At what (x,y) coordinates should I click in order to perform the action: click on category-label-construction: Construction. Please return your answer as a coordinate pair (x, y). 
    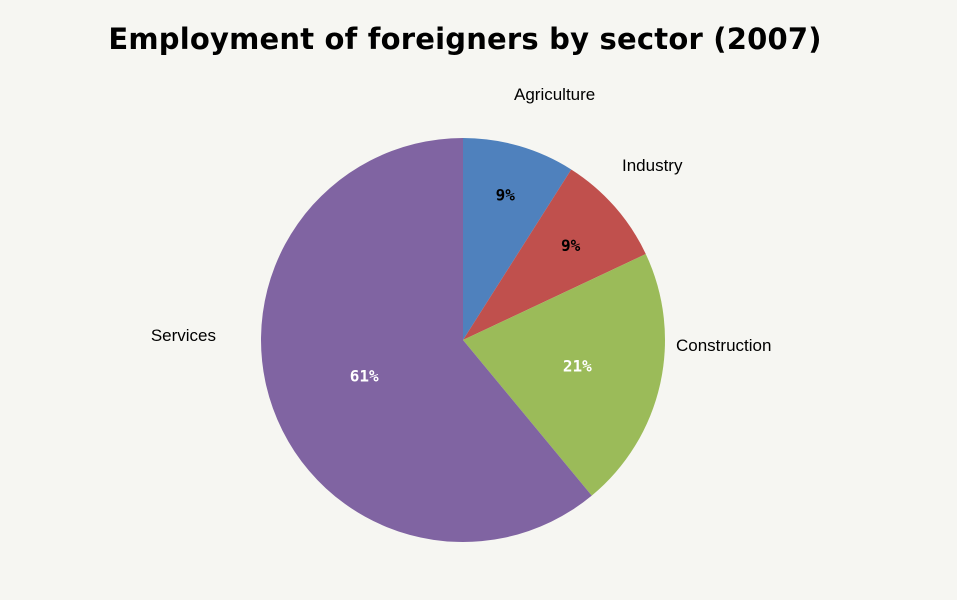
    Looking at the image, I should click on (723, 345).